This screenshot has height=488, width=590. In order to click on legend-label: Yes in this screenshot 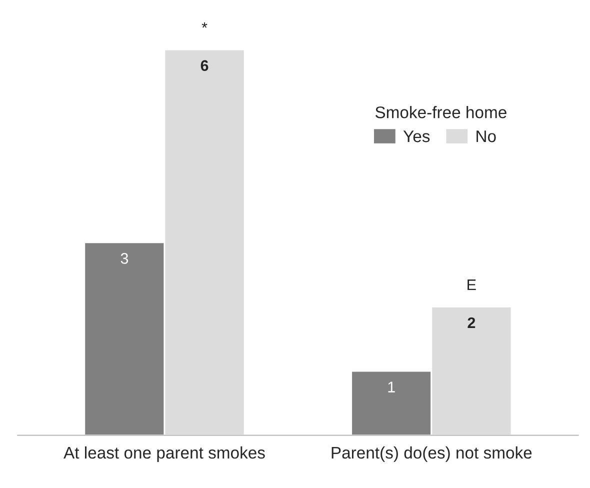, I will do `click(416, 136)`.